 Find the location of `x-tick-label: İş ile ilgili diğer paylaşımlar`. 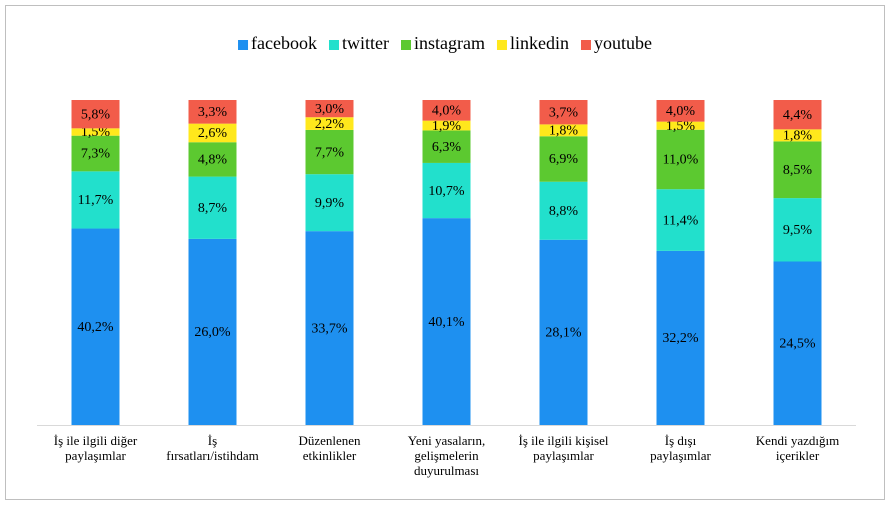

x-tick-label: İş ile ilgili diğer paylaşımlar is located at coordinates (95, 448).